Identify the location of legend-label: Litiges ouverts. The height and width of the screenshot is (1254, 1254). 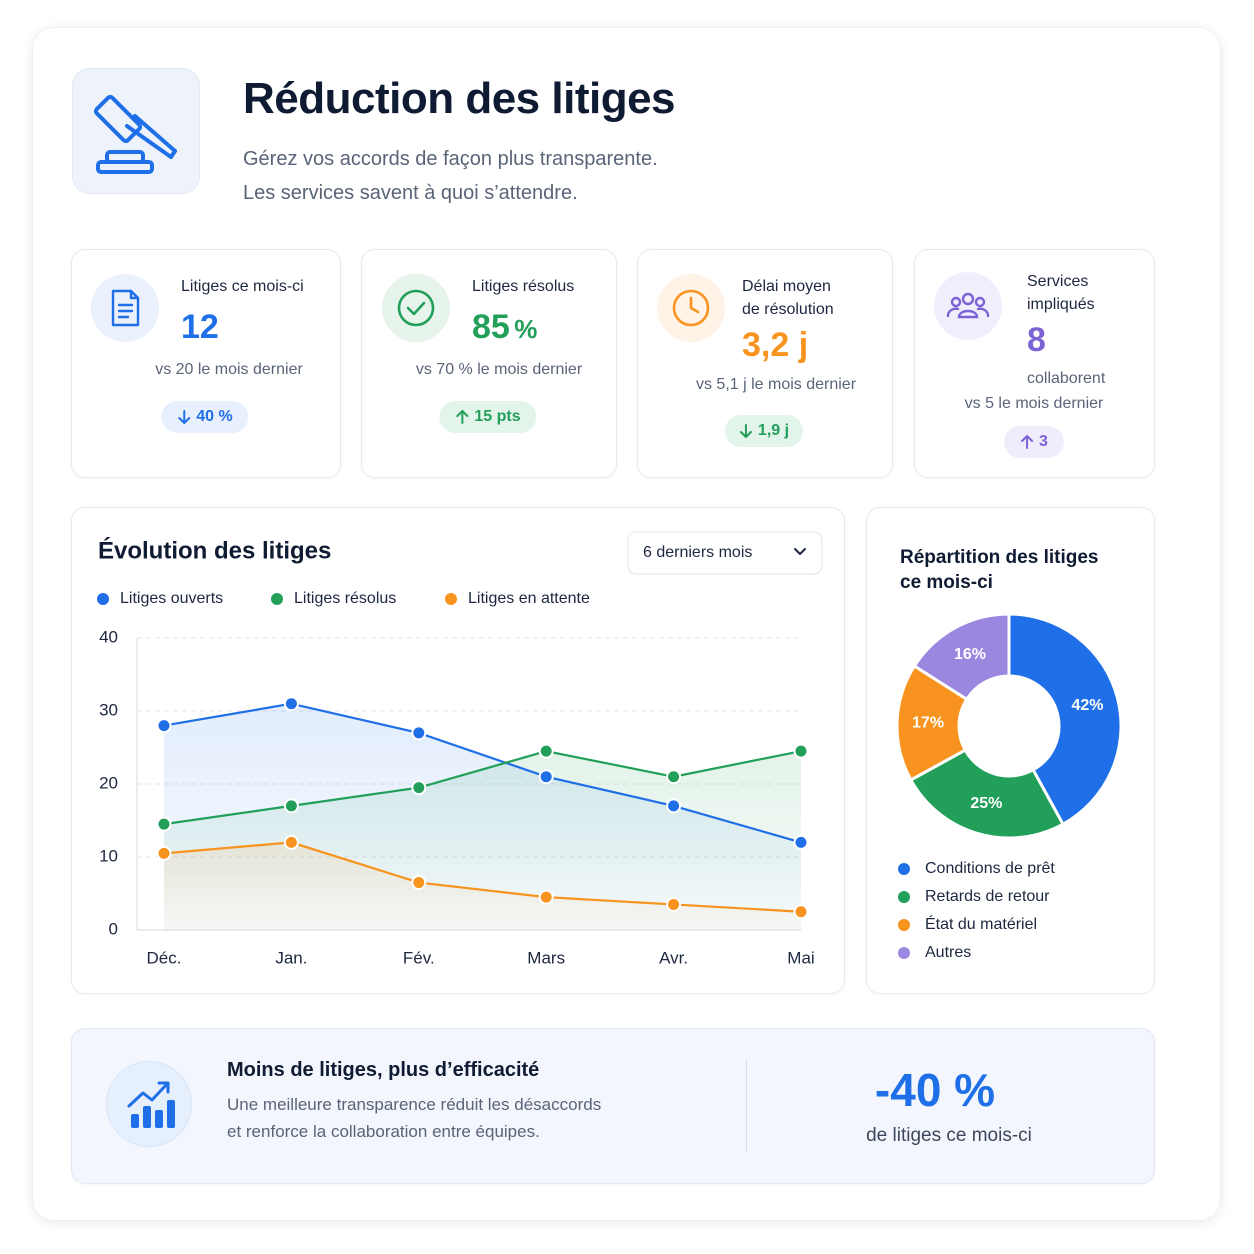
(171, 598).